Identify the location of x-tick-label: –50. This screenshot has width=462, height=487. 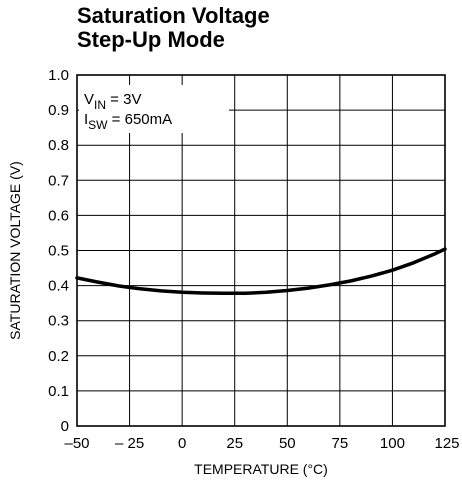
(76, 443).